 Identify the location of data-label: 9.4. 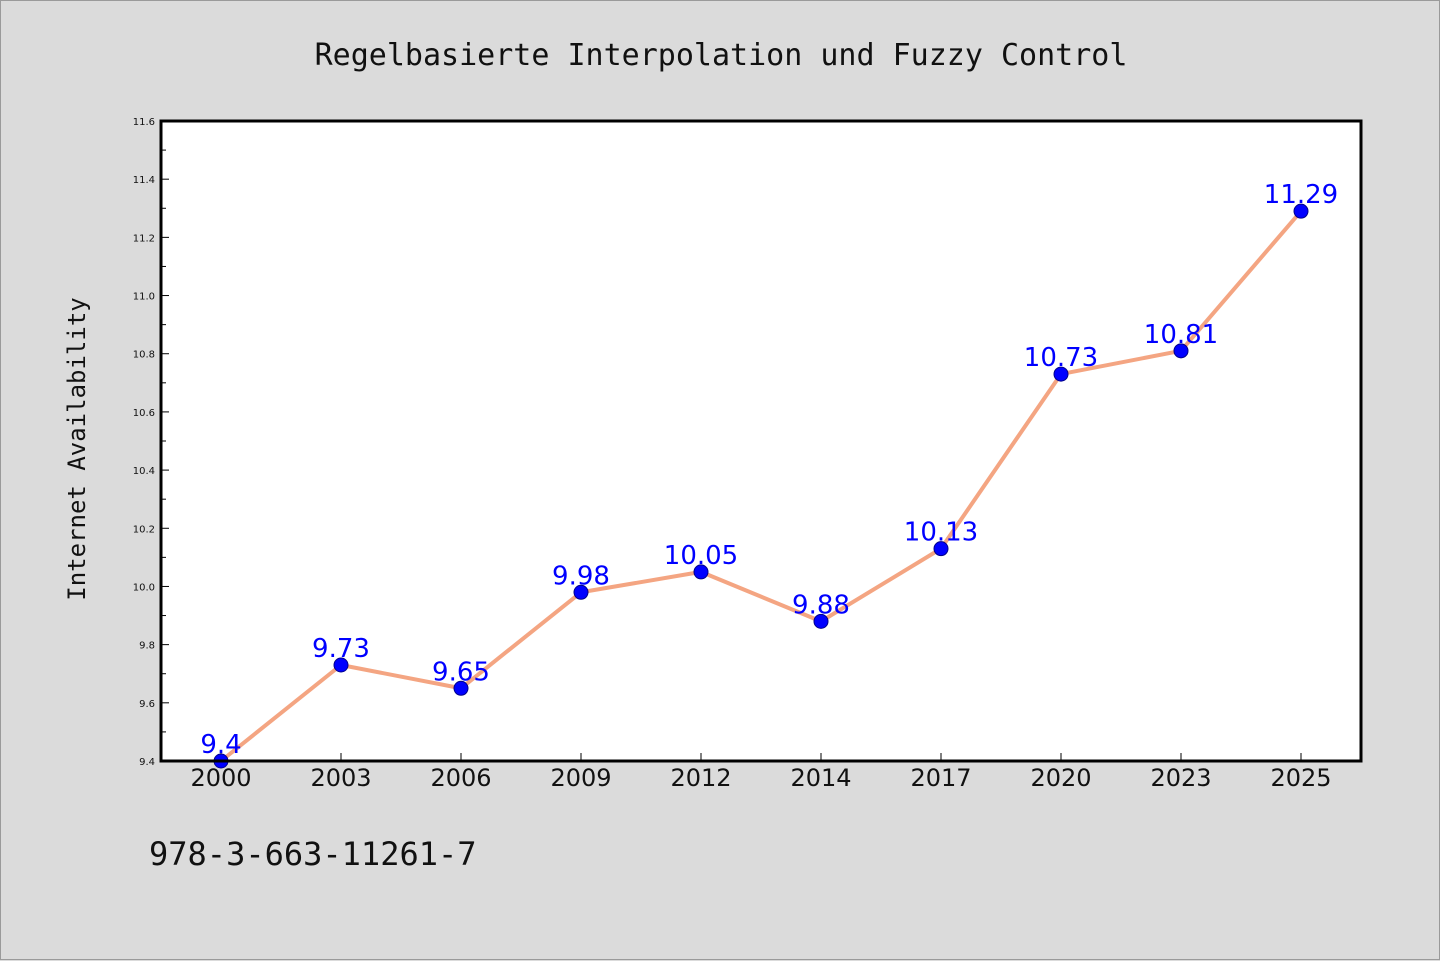
(220, 745).